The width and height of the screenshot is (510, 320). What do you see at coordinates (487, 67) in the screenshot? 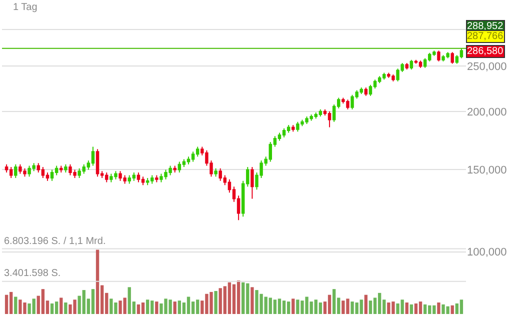
I see `y-tick-label: 250,000` at bounding box center [487, 67].